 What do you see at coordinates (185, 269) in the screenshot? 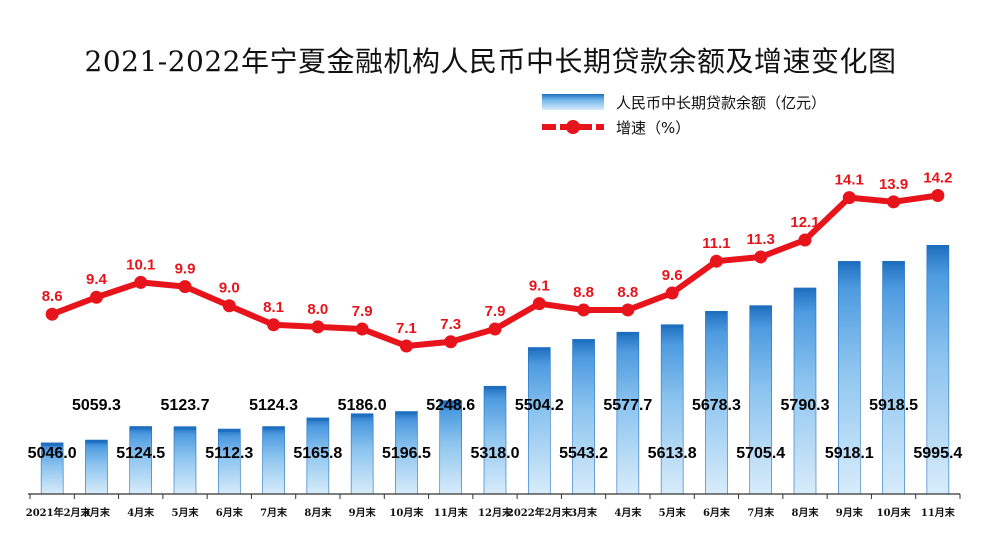
I see `growth-label-3: 9.9` at bounding box center [185, 269].